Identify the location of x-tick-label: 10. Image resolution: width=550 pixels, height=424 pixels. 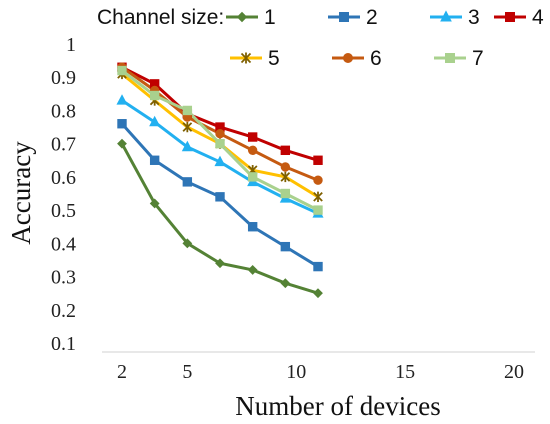
(296, 372).